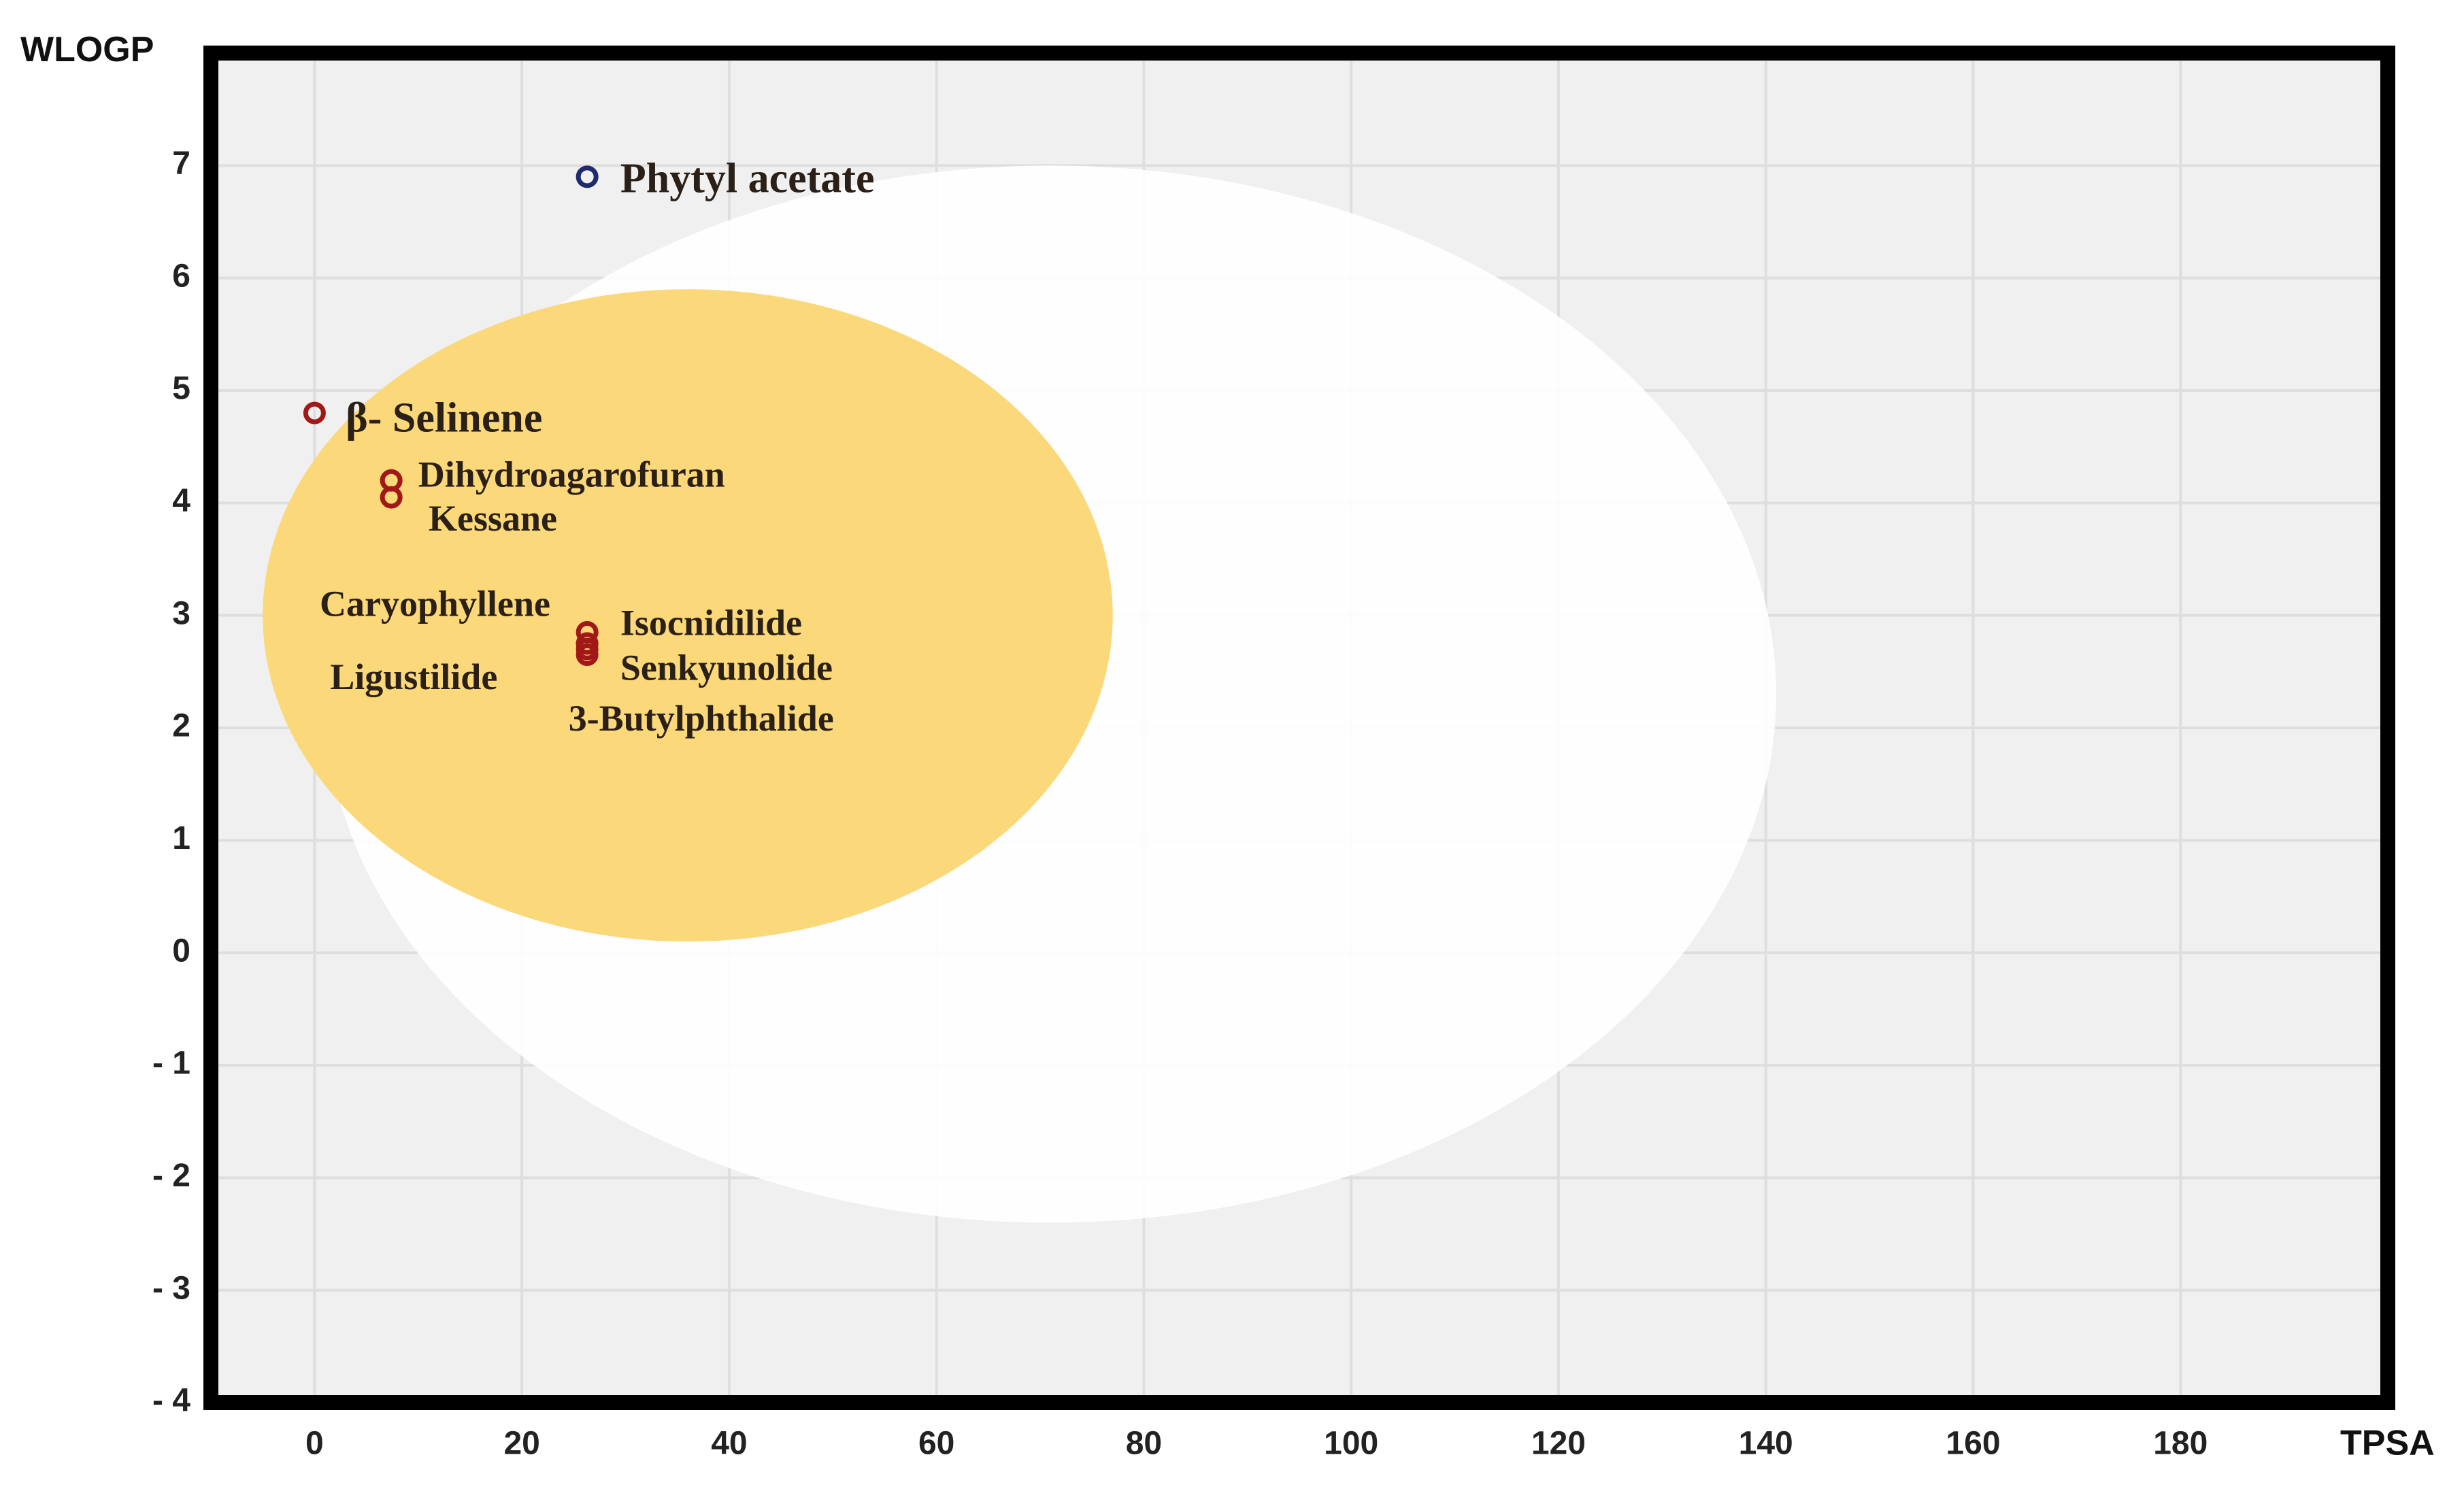  What do you see at coordinates (1558, 1444) in the screenshot?
I see `x-tick-label: 120` at bounding box center [1558, 1444].